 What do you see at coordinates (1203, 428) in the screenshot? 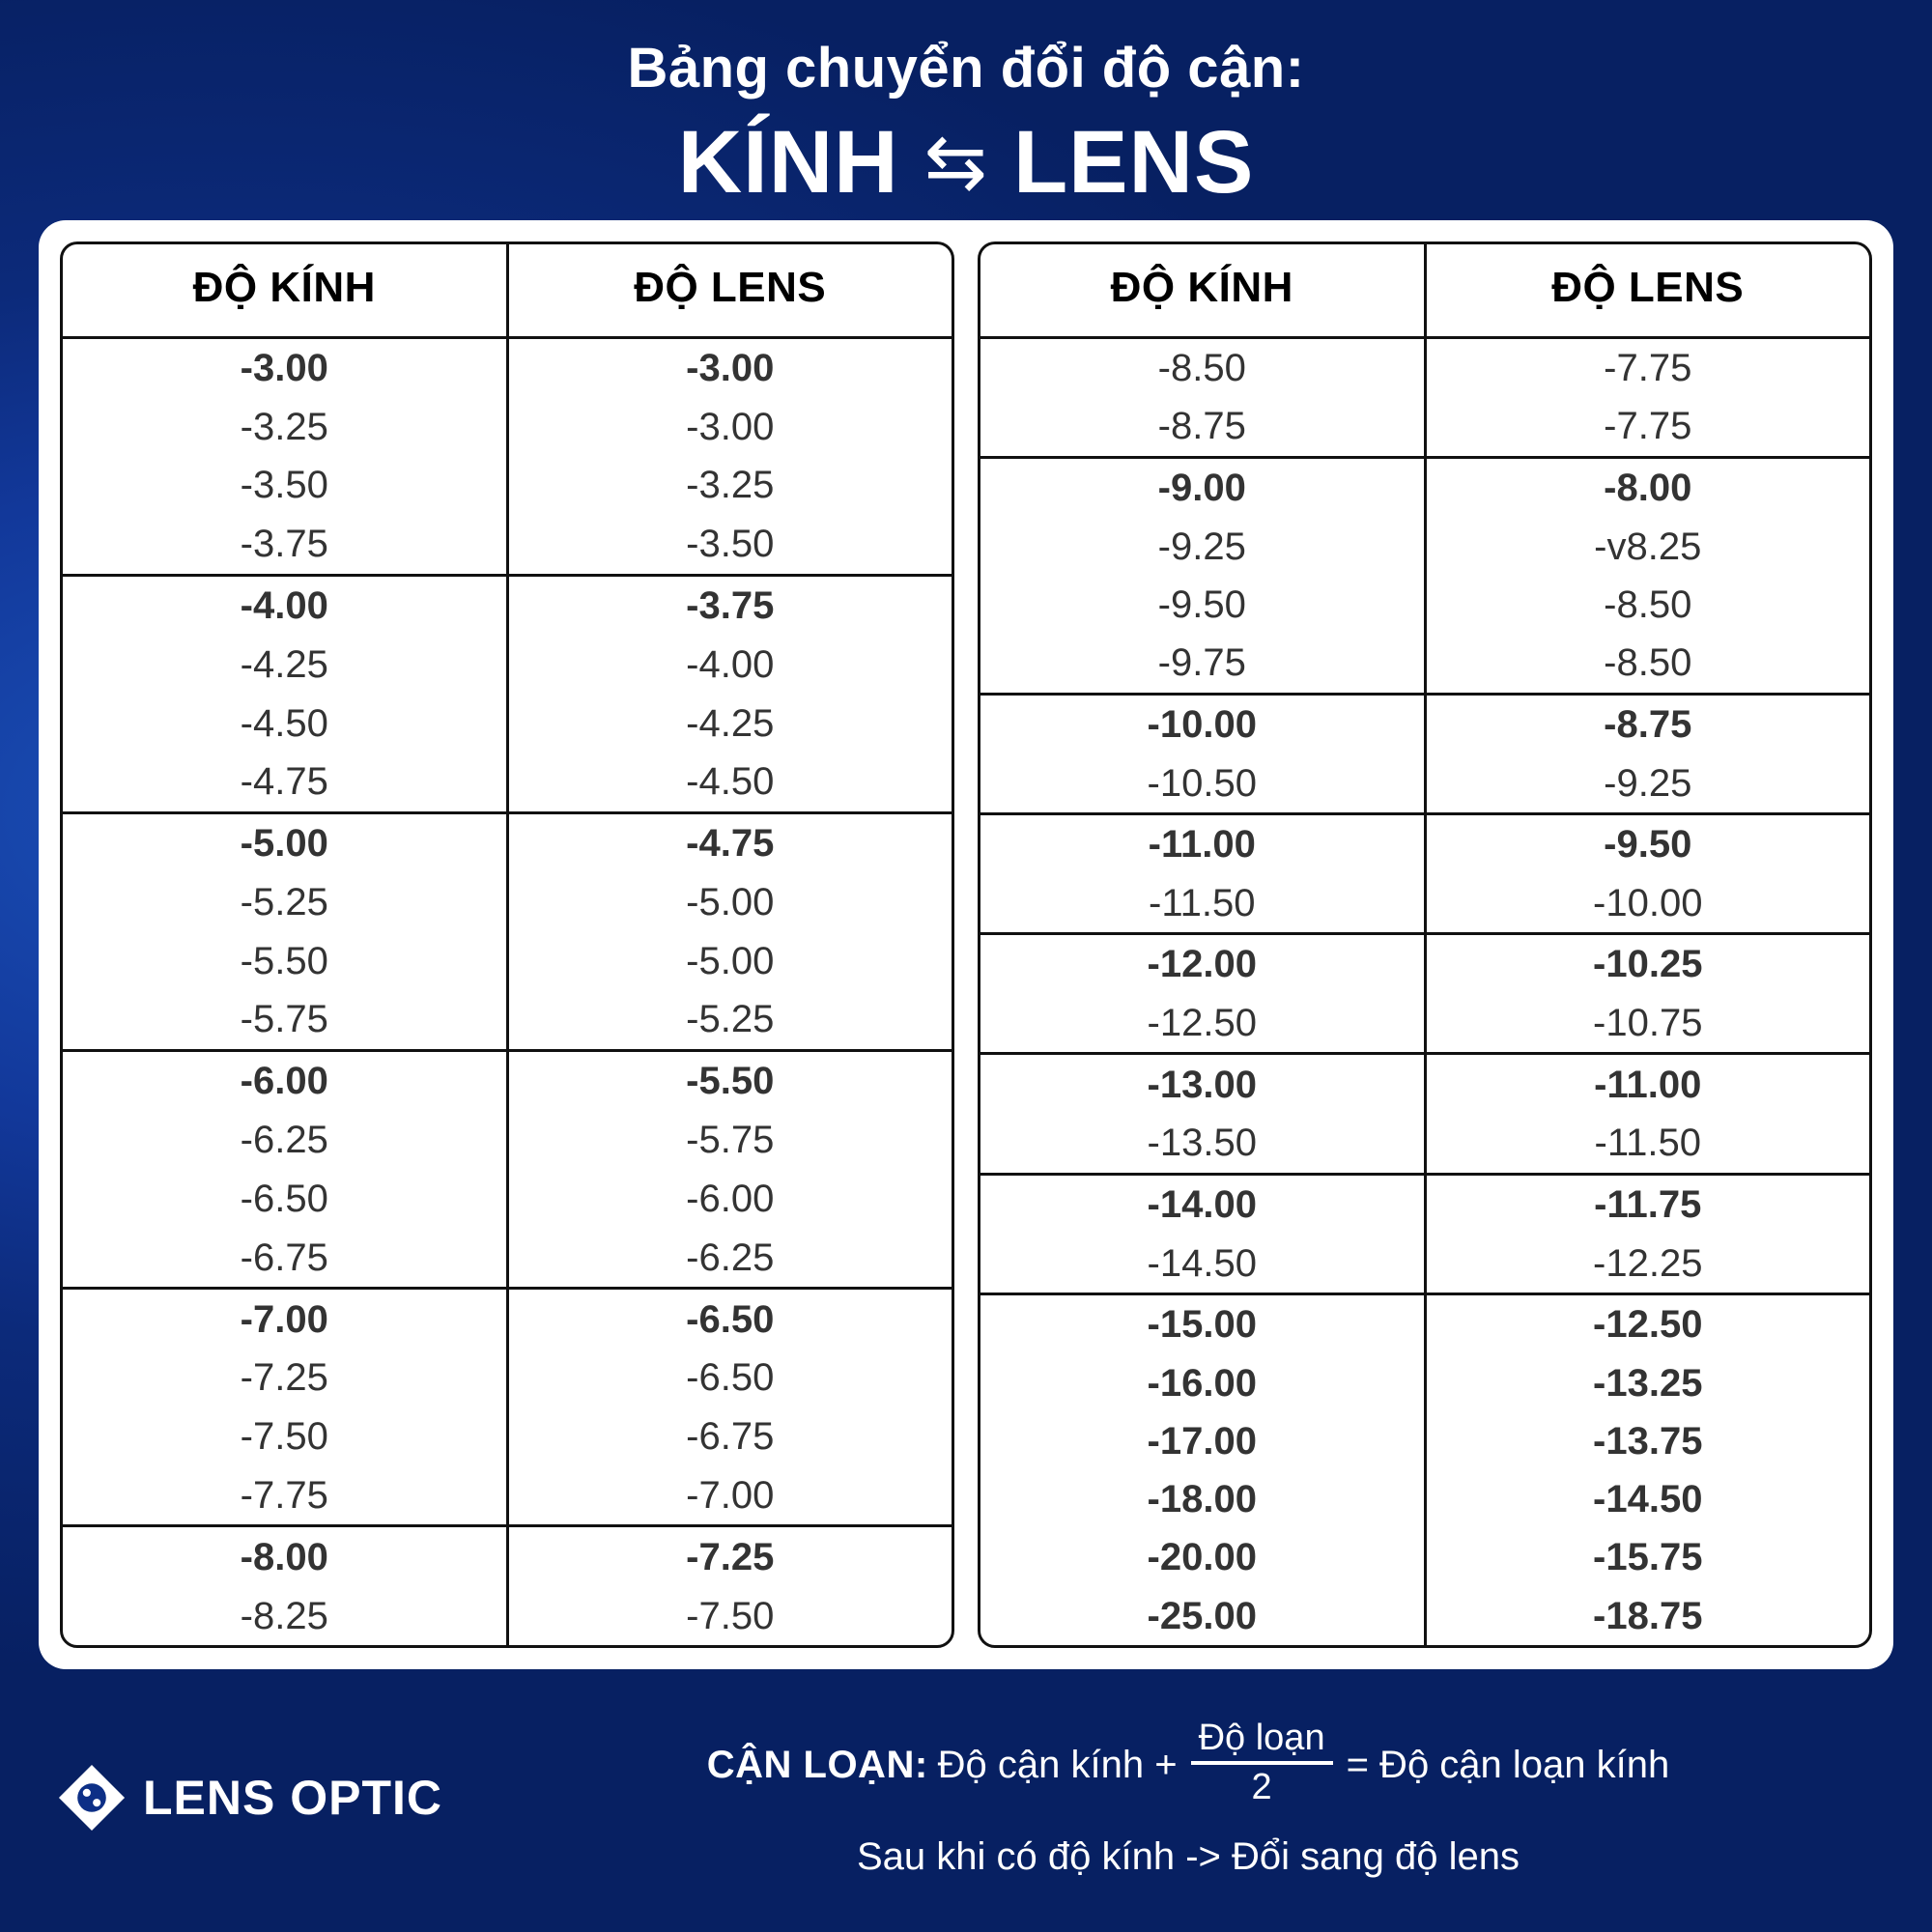
I see `cell-do-kinh: -8.75` at bounding box center [1203, 428].